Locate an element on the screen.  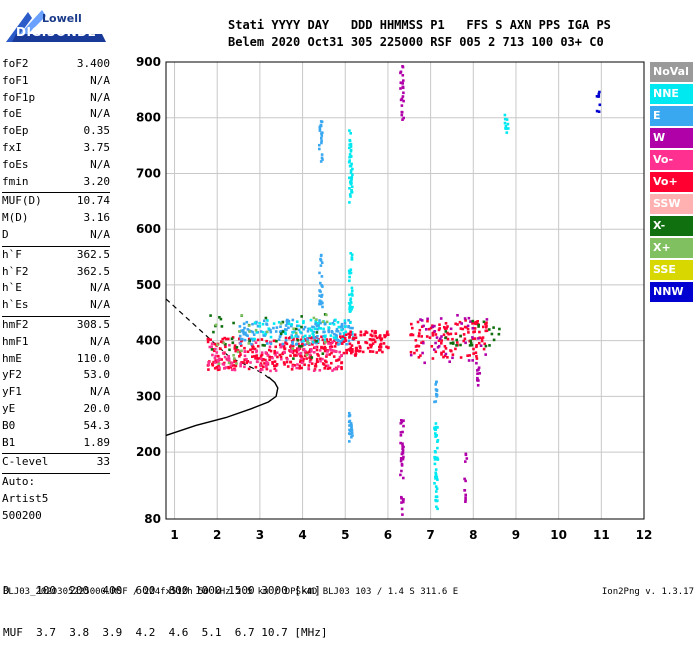
x-tick-label: 8 is located at coordinates (473, 535).